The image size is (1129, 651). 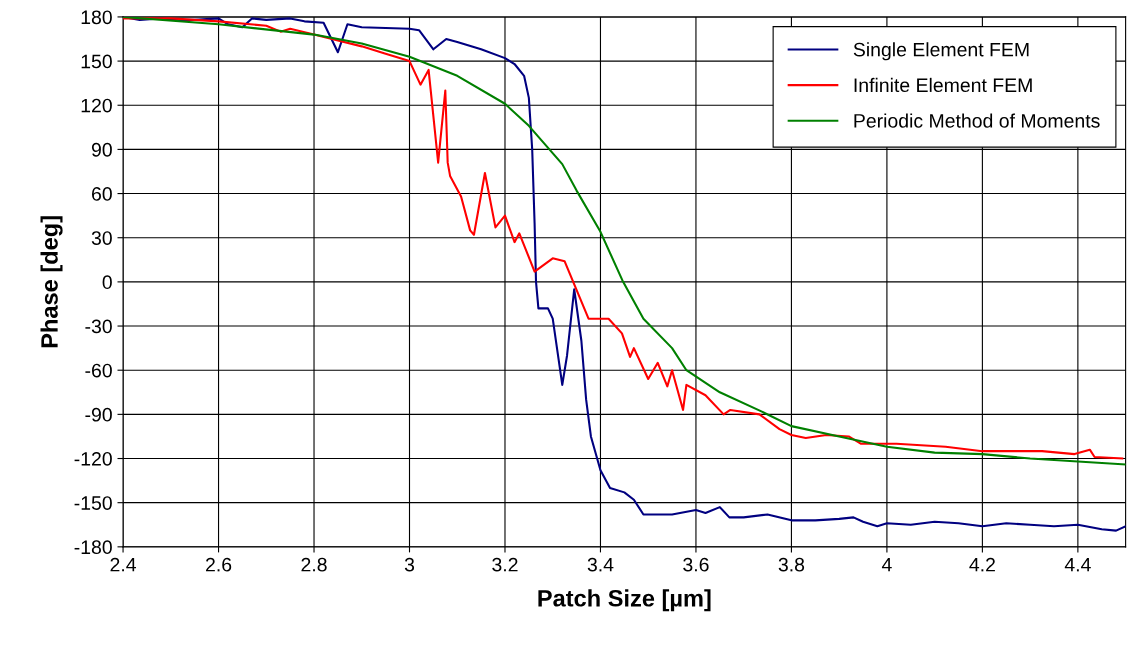 What do you see at coordinates (102, 194) in the screenshot?
I see `y-tick-label: 60` at bounding box center [102, 194].